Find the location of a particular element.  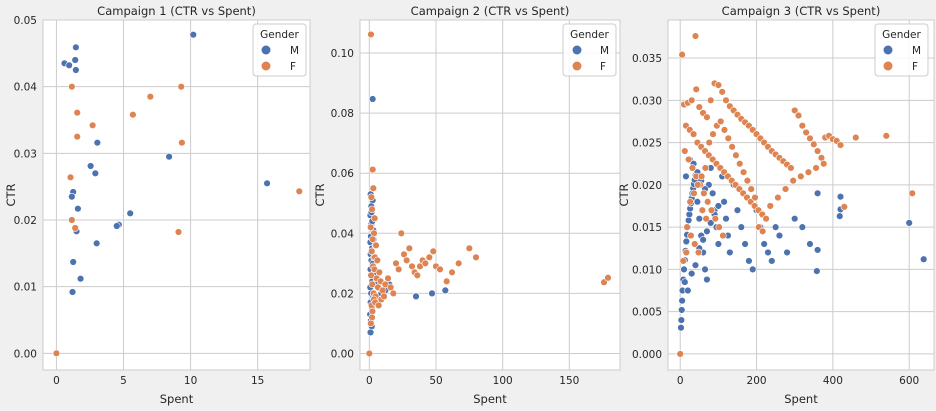

legend-2: Gender M F is located at coordinates (589, 50).